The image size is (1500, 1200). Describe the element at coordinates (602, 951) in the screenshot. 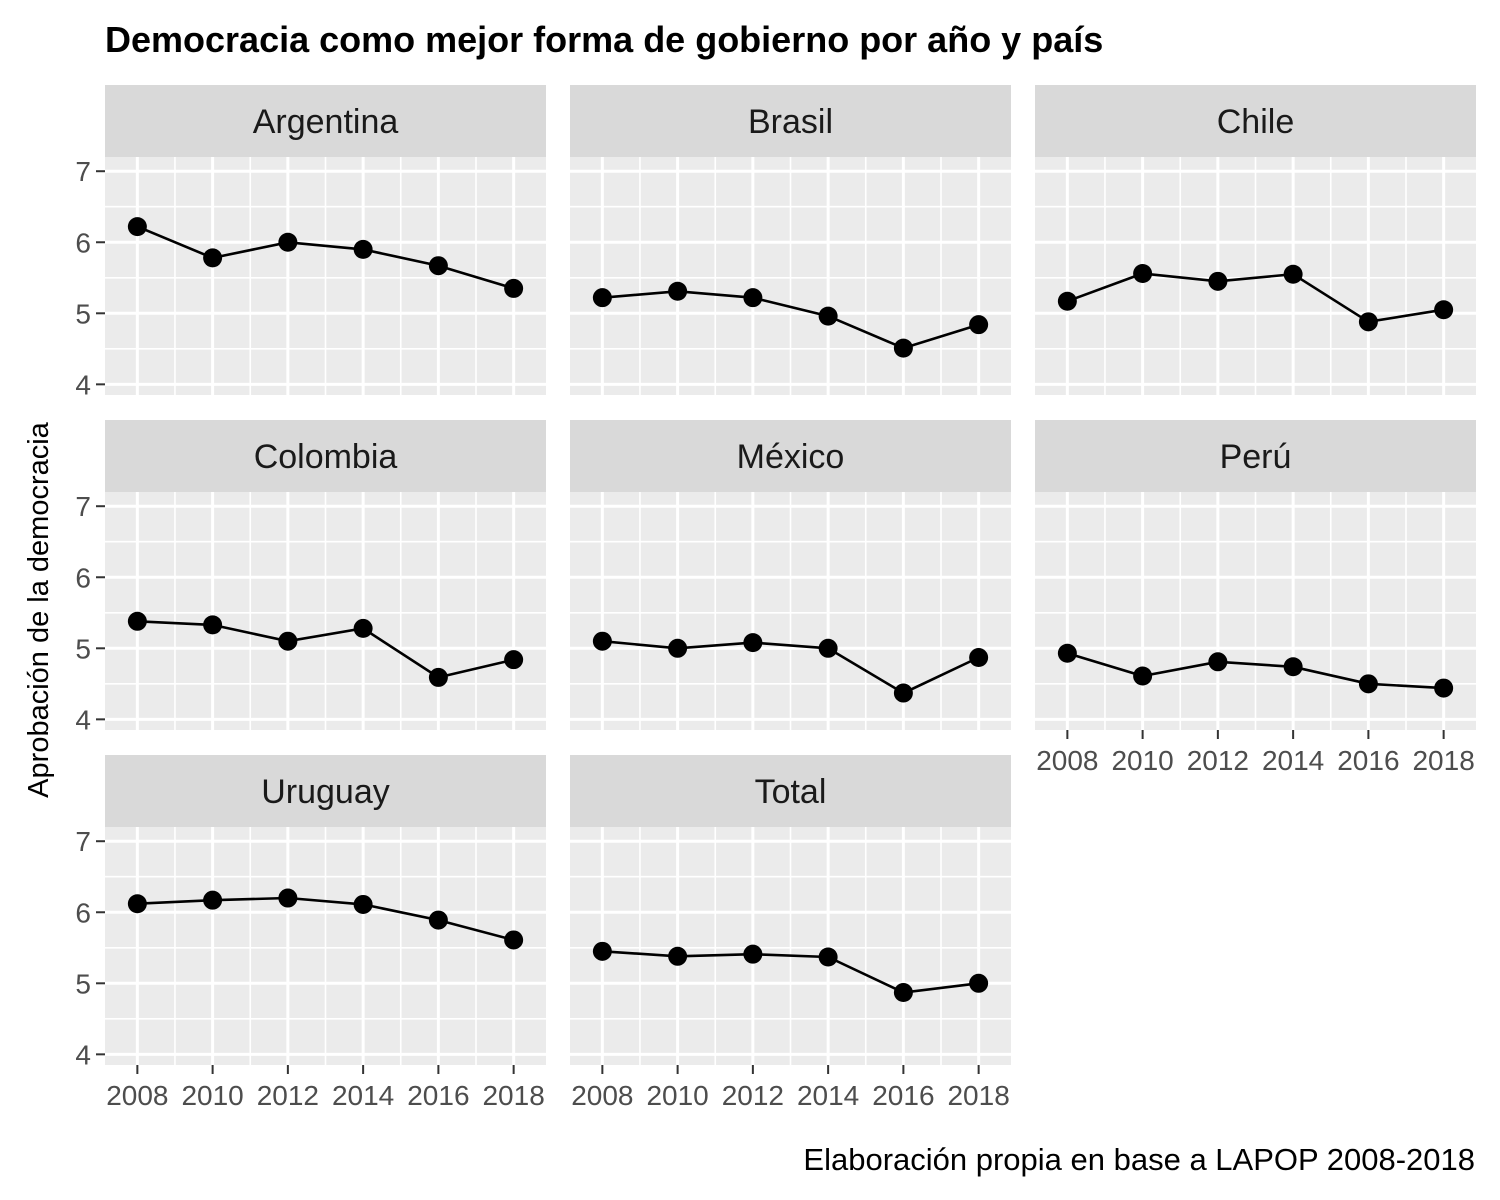

I see `data-point-total-2008` at that location.